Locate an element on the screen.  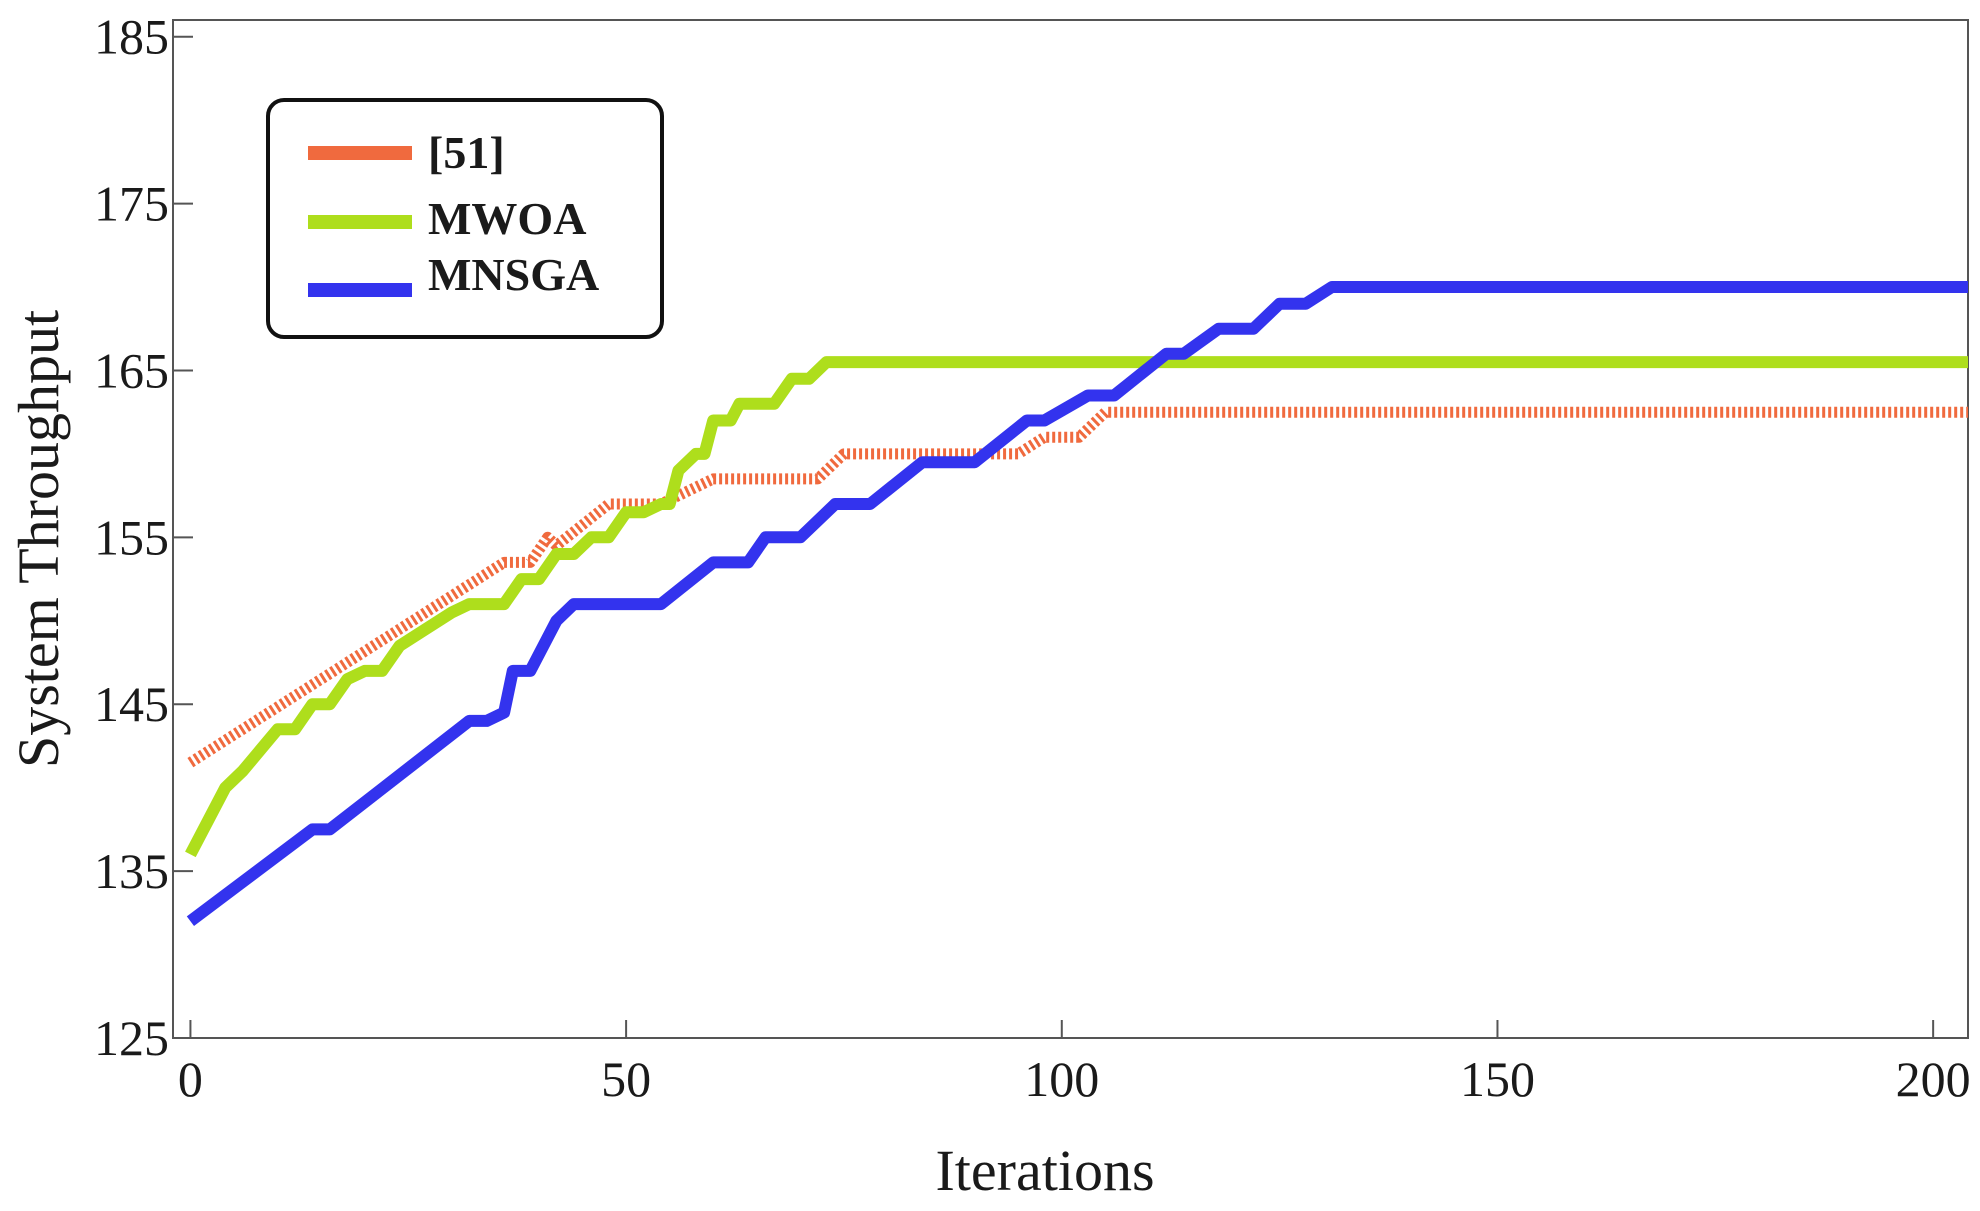
x-tick-label: 150 is located at coordinates (1497, 1079).